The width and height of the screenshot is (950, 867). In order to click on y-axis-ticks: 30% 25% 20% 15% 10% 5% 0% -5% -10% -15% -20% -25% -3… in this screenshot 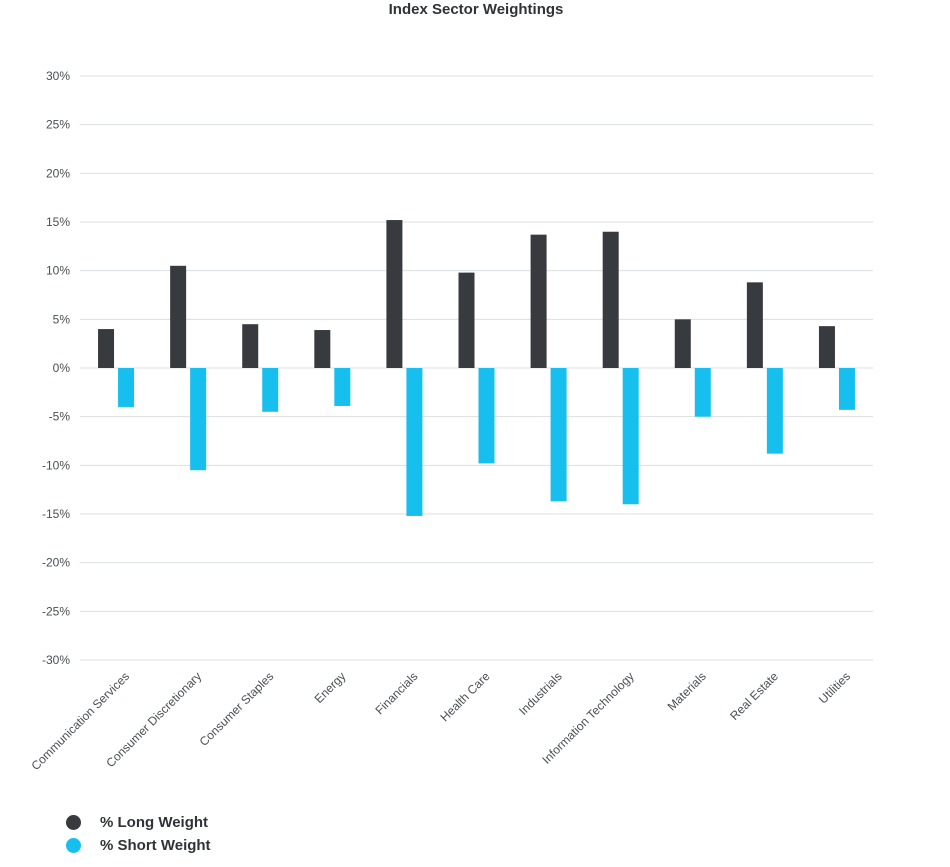, I will do `click(56, 368)`.